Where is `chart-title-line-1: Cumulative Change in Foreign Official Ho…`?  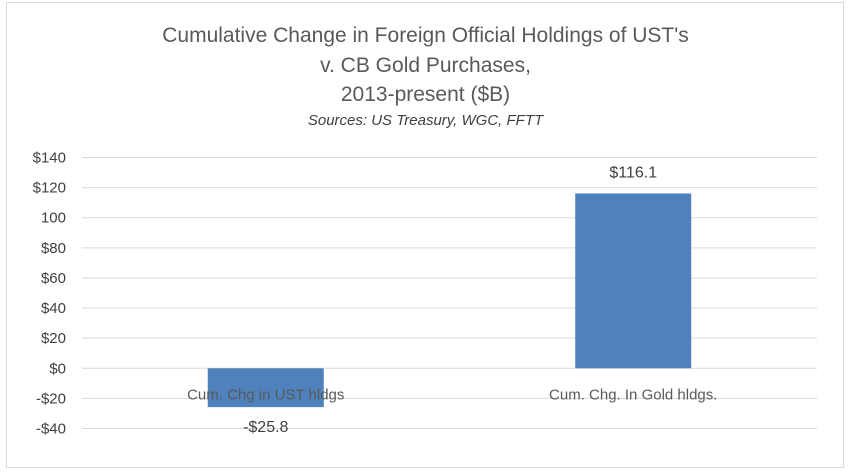
chart-title-line-1: Cumulative Change in Foreign Official Ho… is located at coordinates (425, 35).